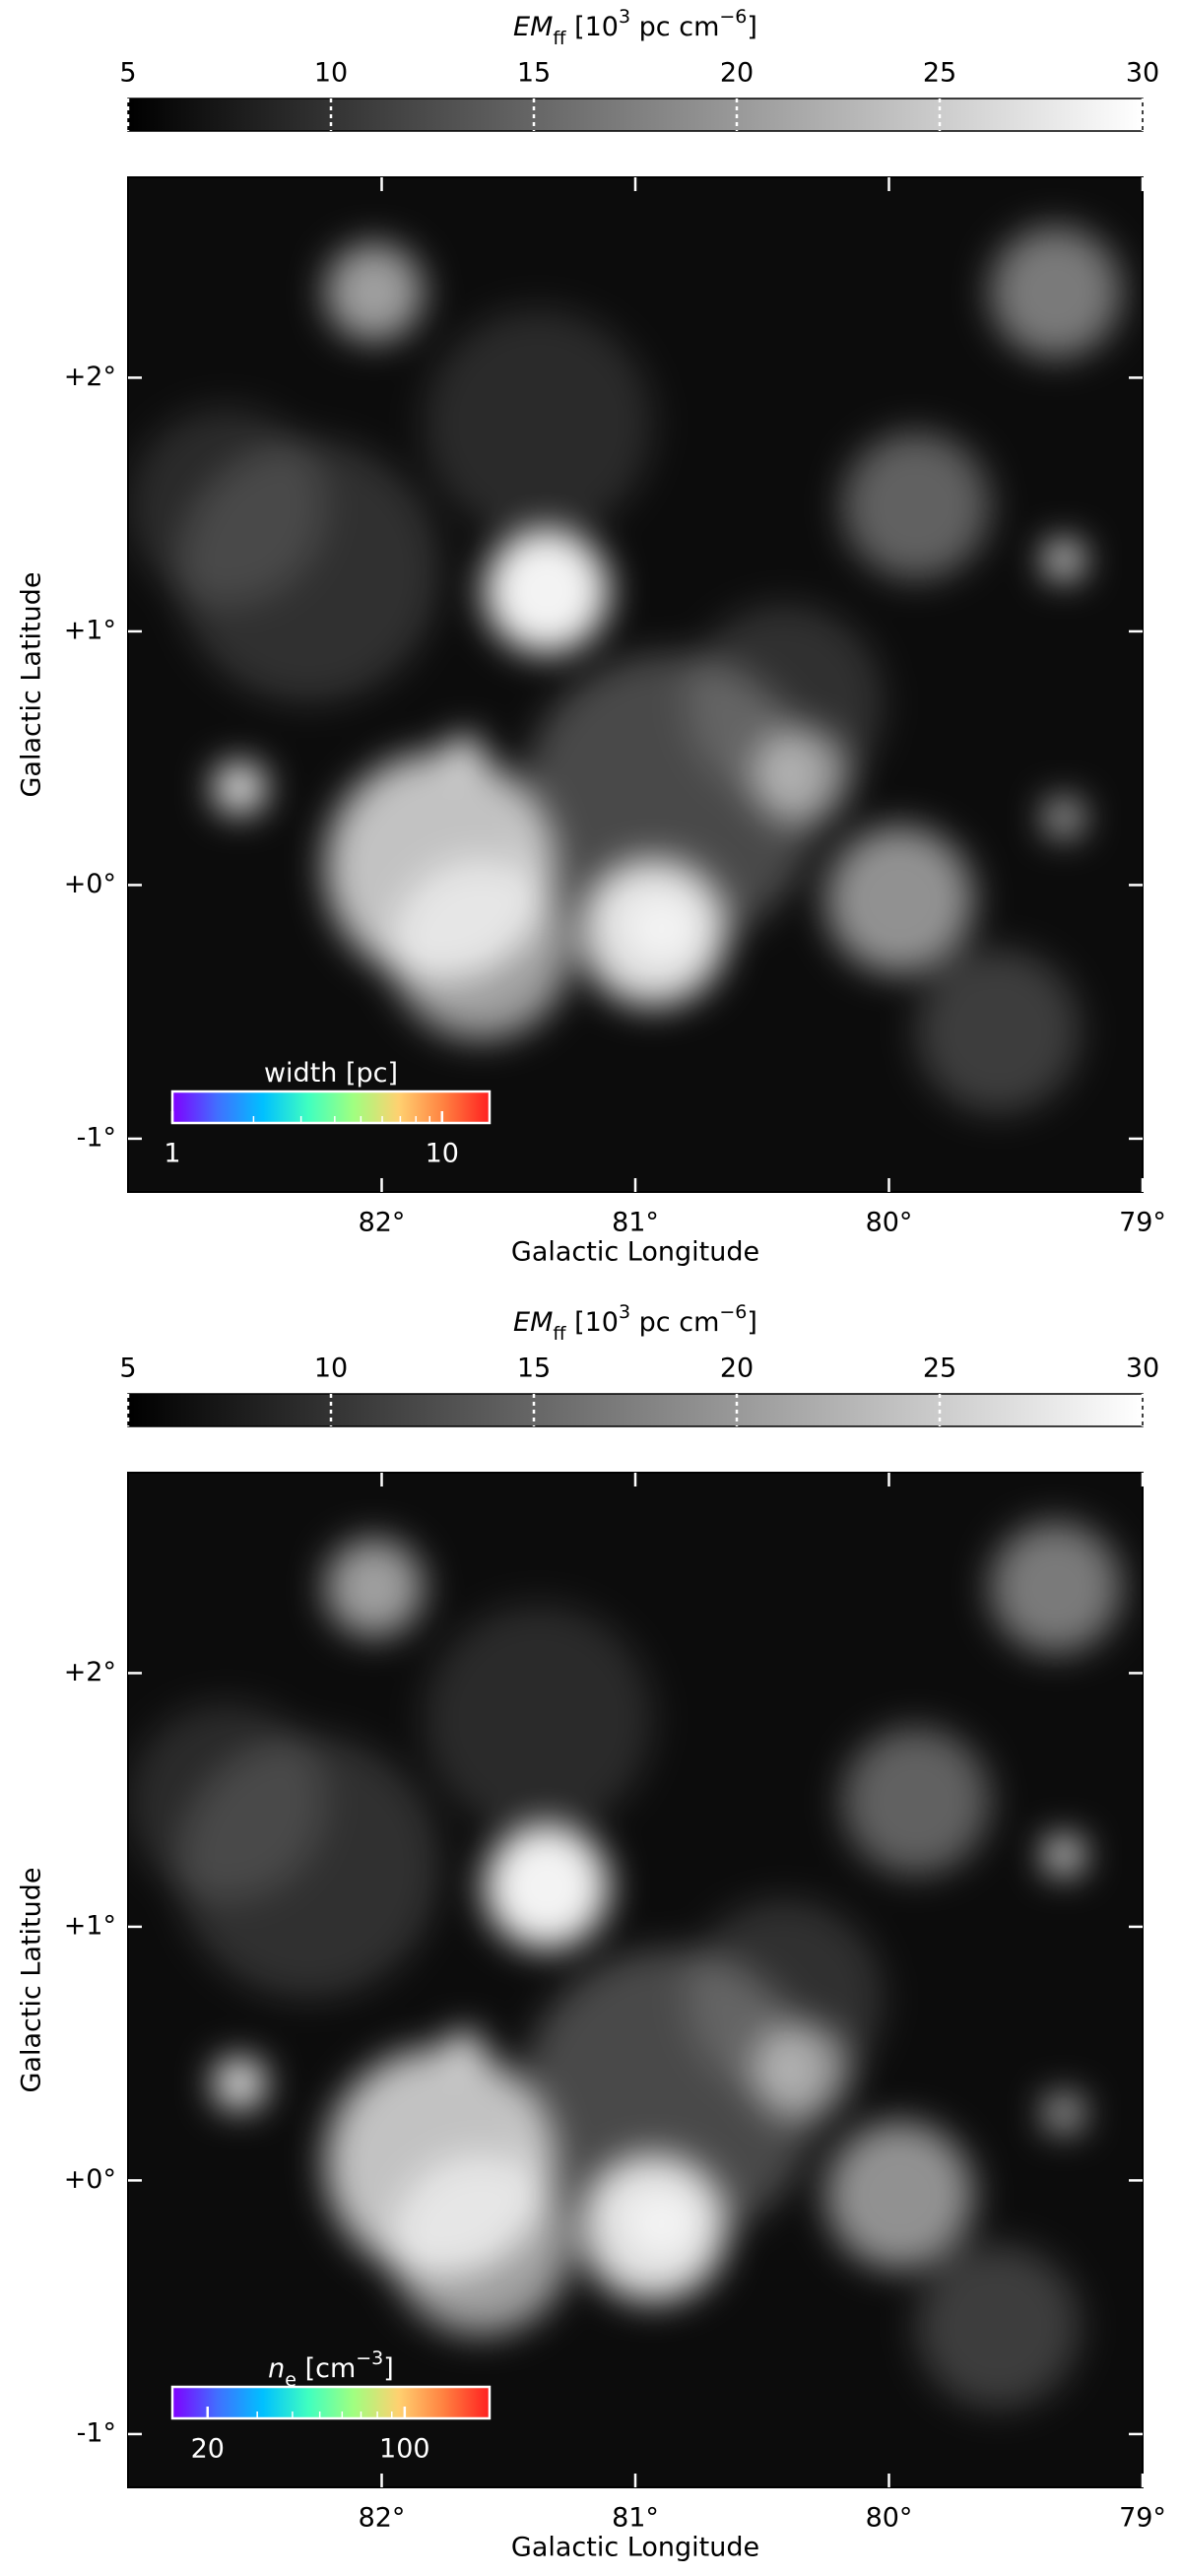 Image resolution: width=1182 pixels, height=2576 pixels. I want to click on inset-tick-label: 20, so click(208, 2450).